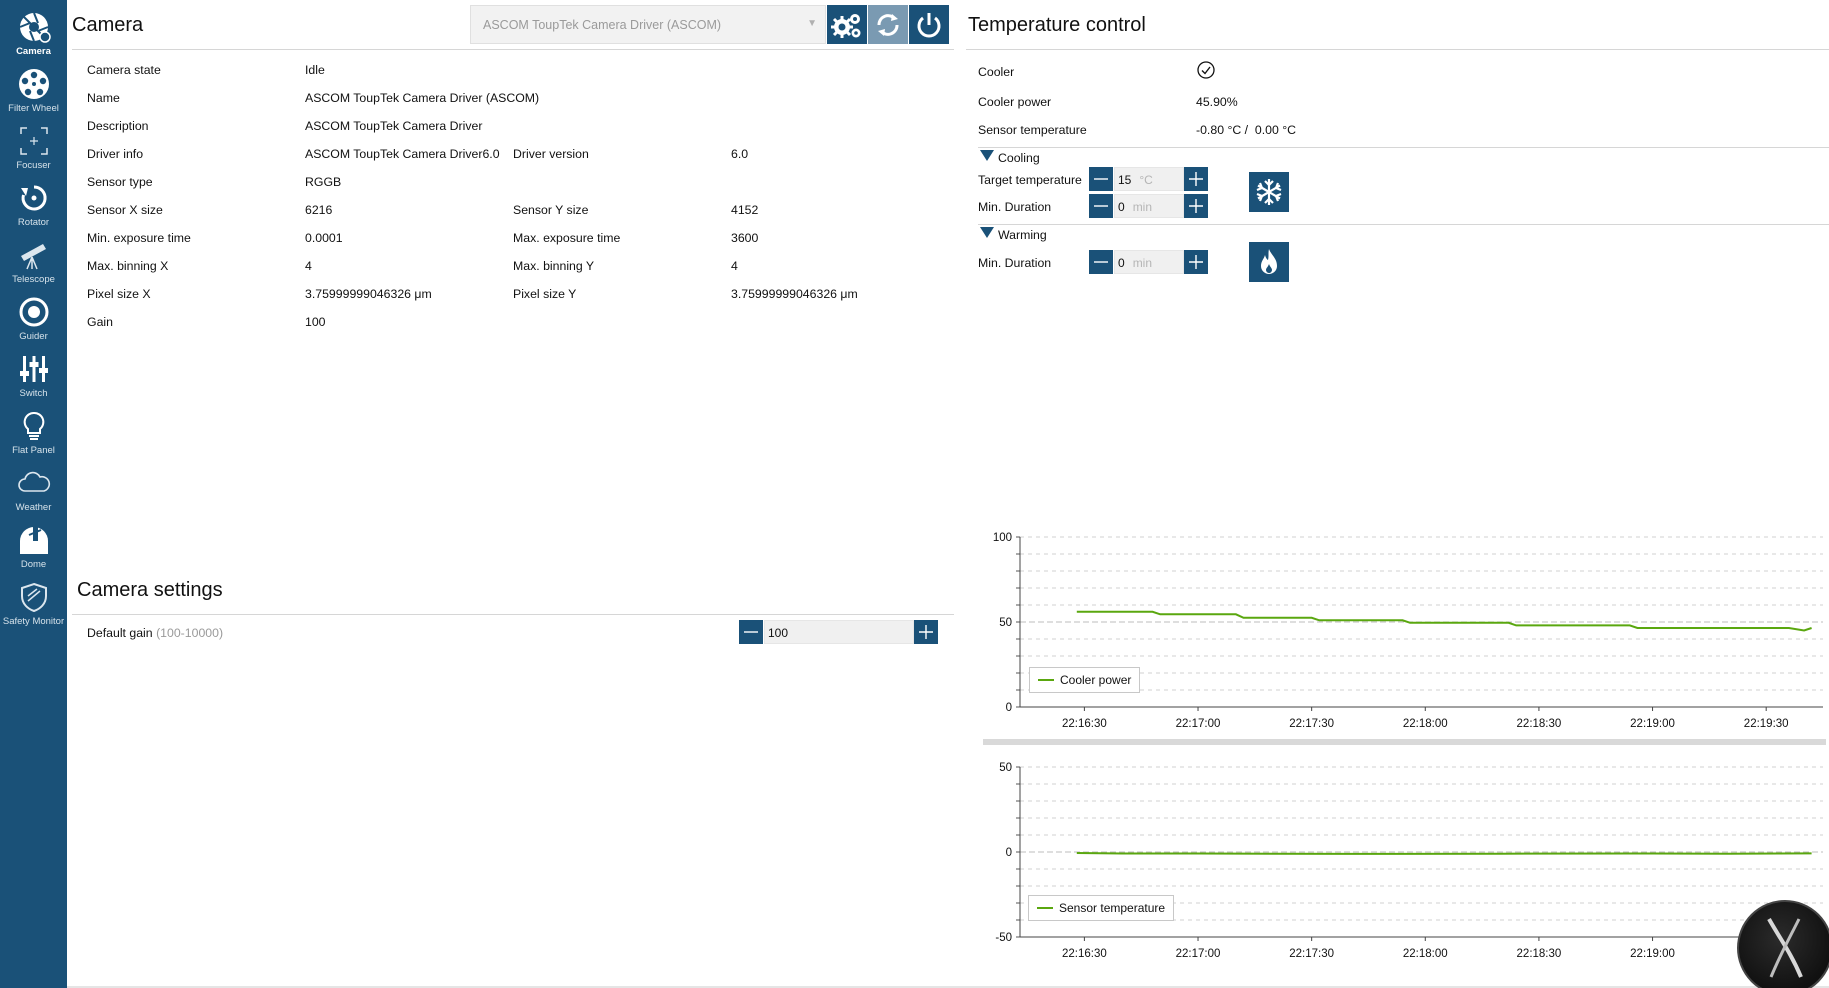 The image size is (1829, 988). I want to click on shield-icon, so click(34, 597).